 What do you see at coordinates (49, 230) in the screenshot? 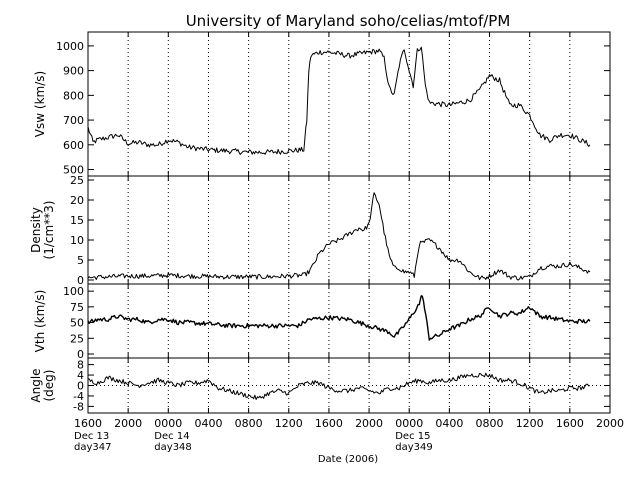
I see `y-axis-label: (1/cm**3)` at bounding box center [49, 230].